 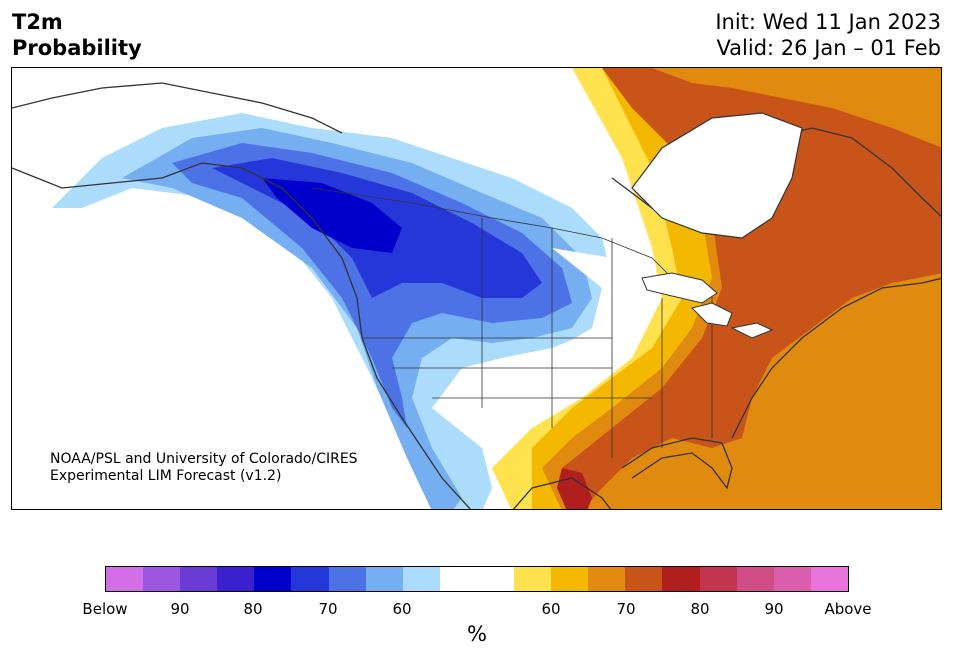 I want to click on init-date: Init: Wed 11 Jan 2023, so click(x=828, y=22).